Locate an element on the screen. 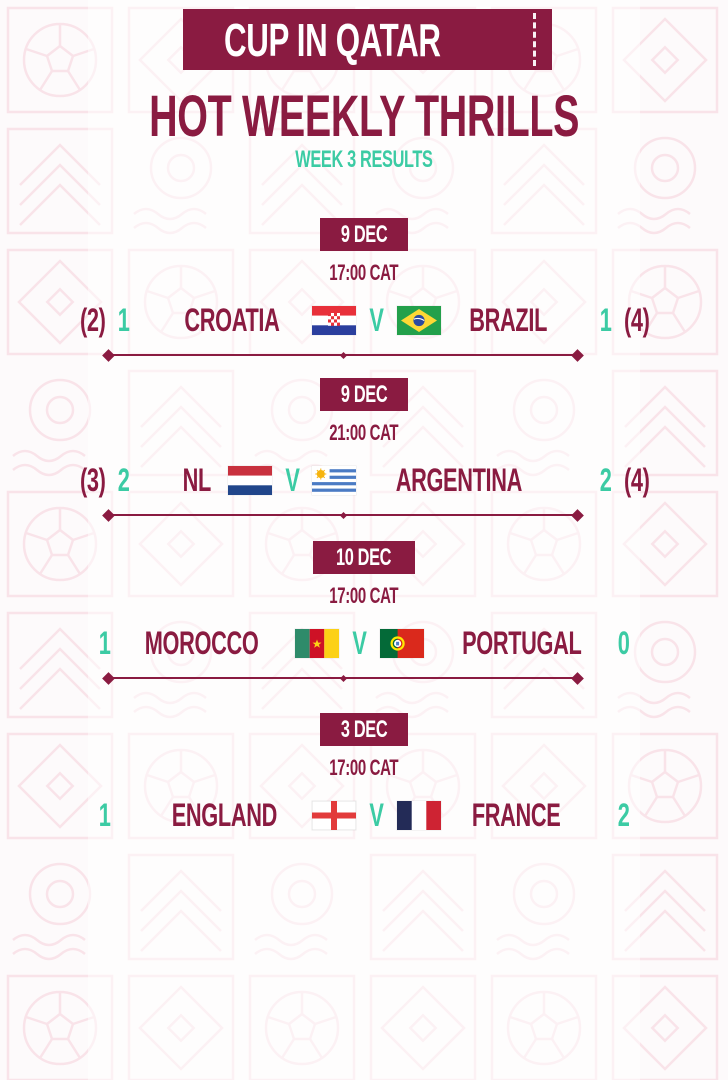  away-score-group: 1 (4) is located at coordinates (626, 320).